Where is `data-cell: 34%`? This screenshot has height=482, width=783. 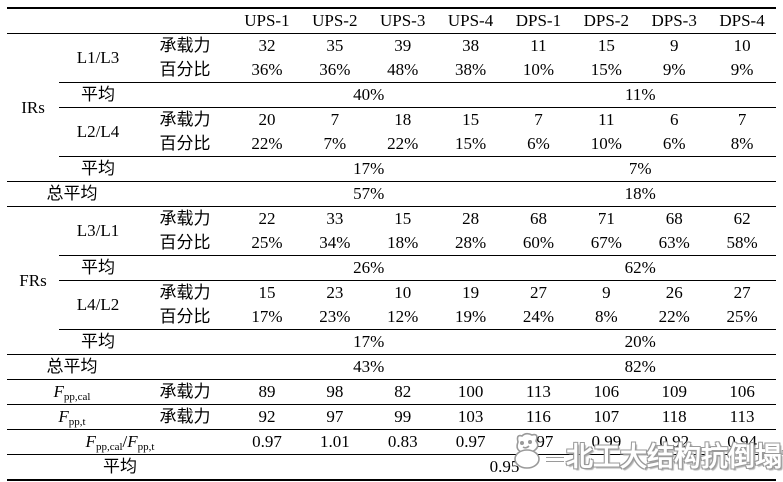
data-cell: 34% is located at coordinates (335, 242).